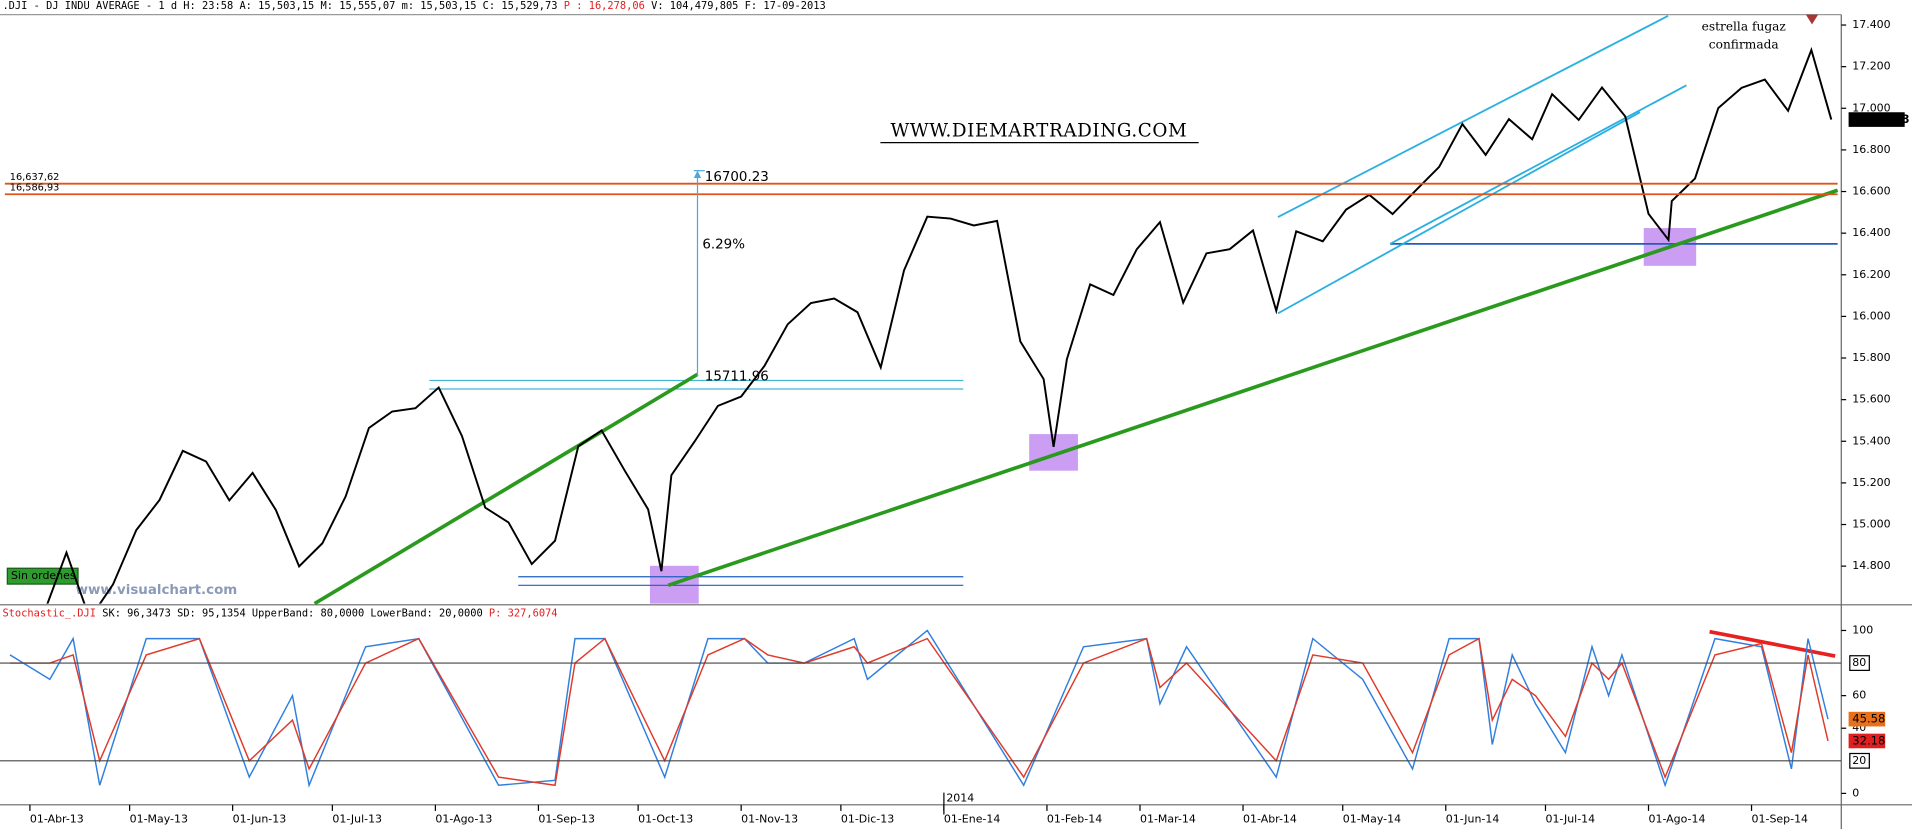 This screenshot has width=1912, height=829. What do you see at coordinates (260, 818) in the screenshot?
I see `x-tick-label: 01-Jun-13` at bounding box center [260, 818].